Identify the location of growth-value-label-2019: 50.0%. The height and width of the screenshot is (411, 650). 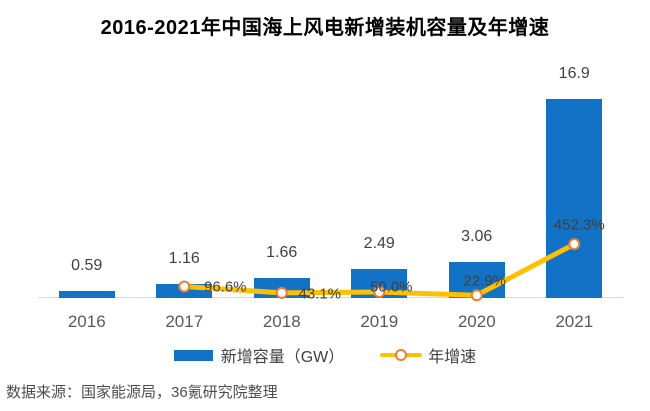
(391, 287).